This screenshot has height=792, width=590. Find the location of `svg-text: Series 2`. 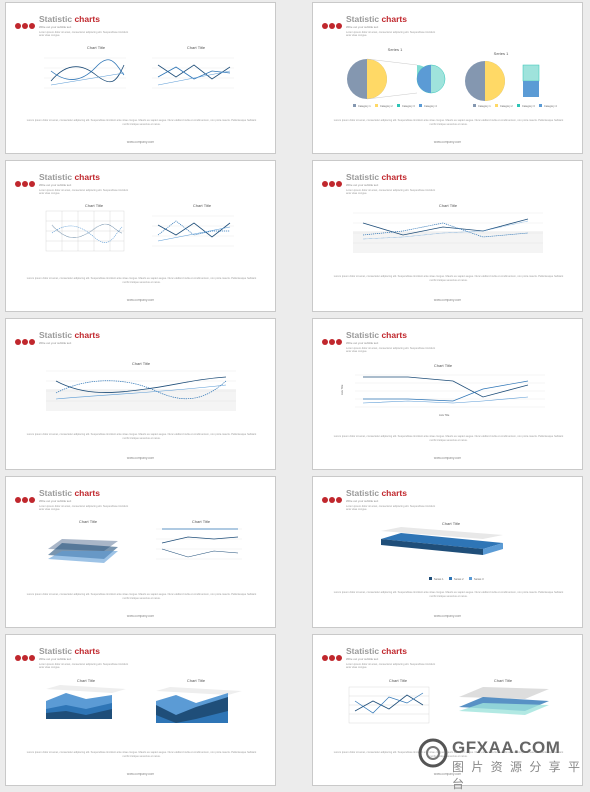

svg-text: Series 2 is located at coordinates (459, 579).